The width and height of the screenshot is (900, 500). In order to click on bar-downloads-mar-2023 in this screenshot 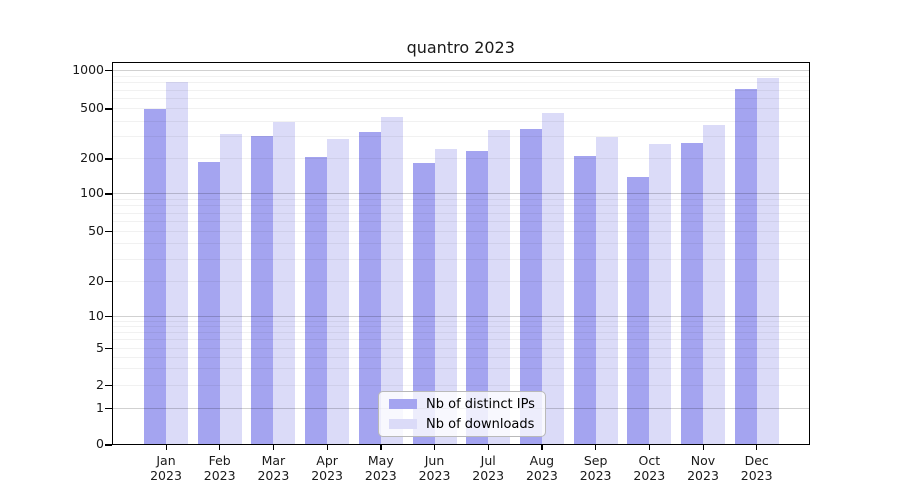, I will do `click(284, 282)`.